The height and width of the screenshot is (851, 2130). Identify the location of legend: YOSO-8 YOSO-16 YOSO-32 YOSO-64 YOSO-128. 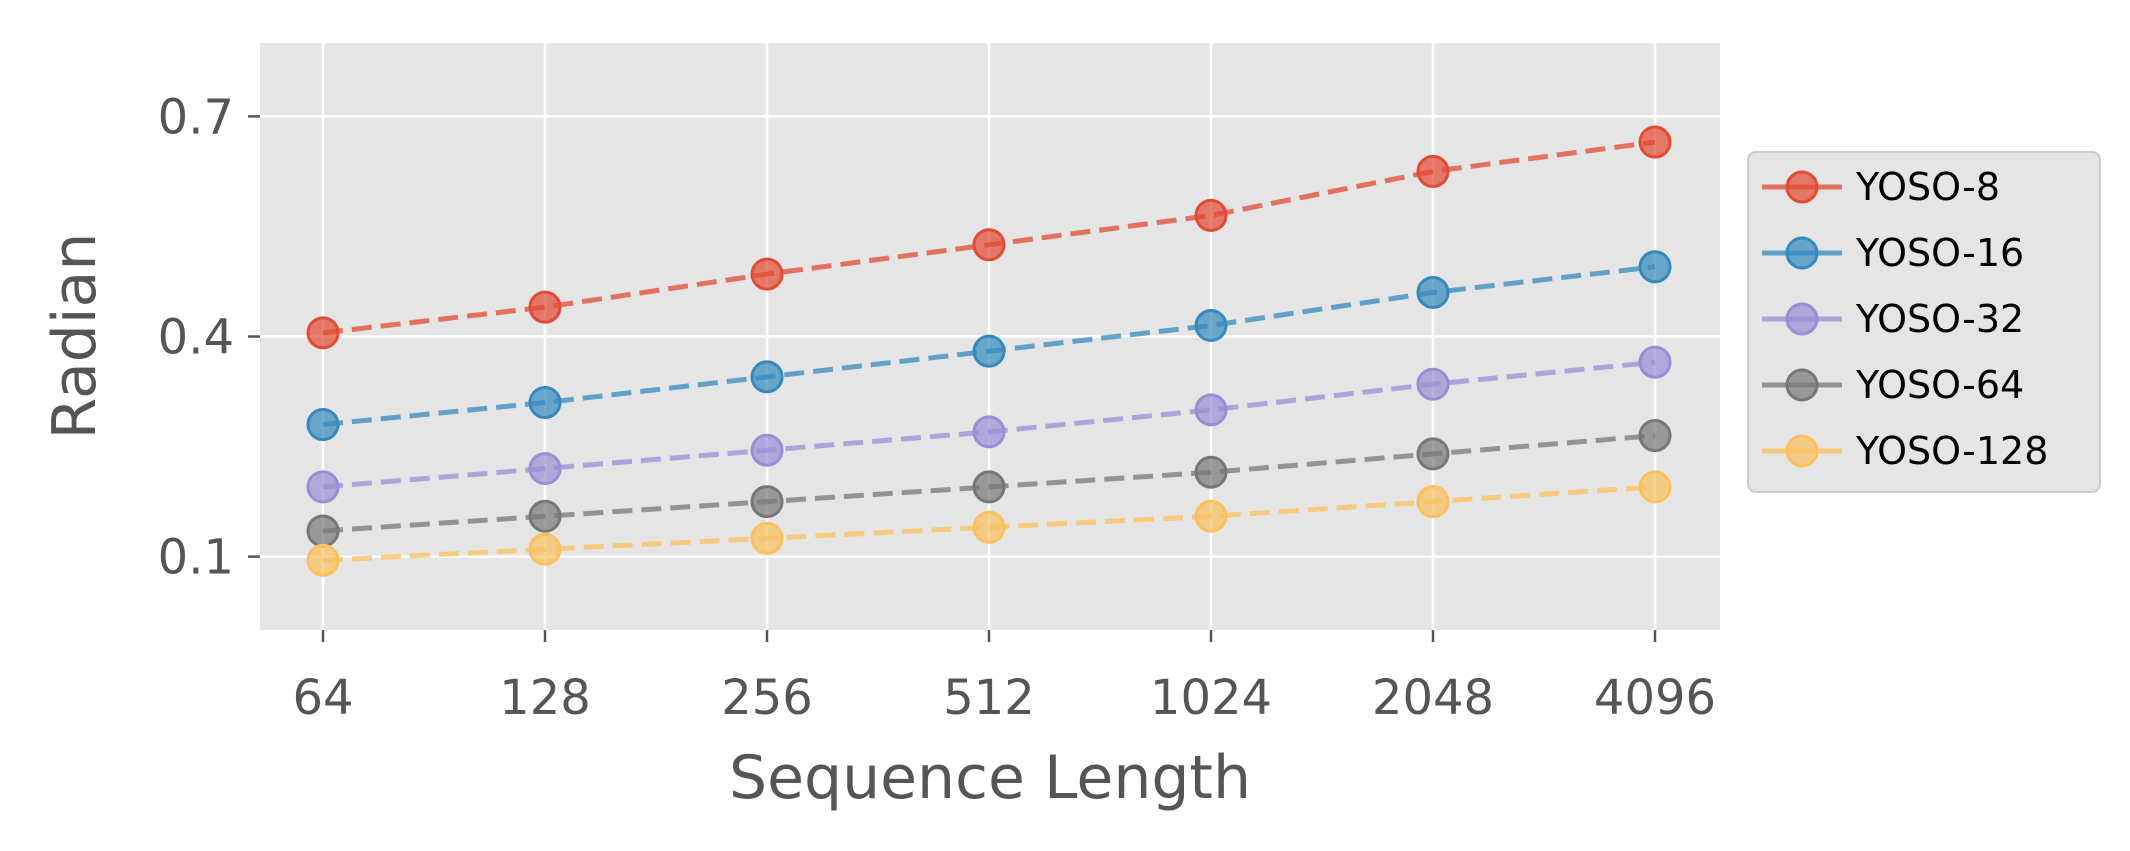
(1924, 322).